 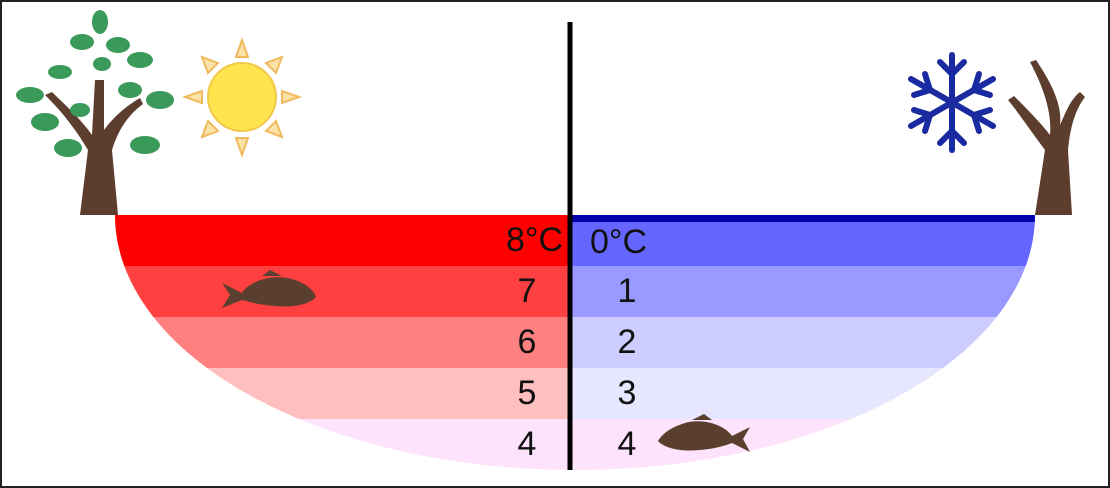 I want to click on winter-temperature: 1, so click(x=627, y=291).